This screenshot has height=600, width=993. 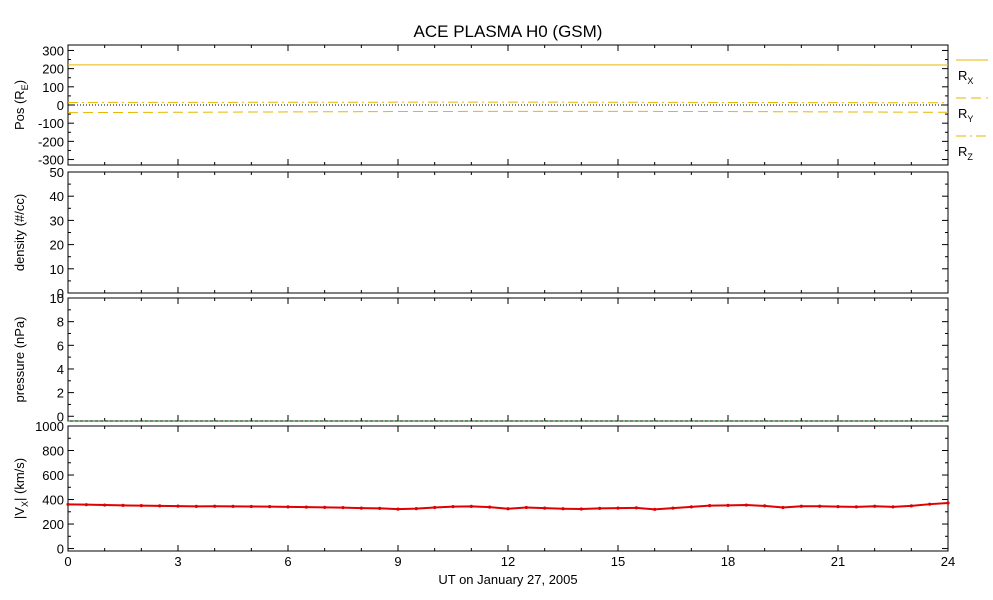 What do you see at coordinates (21, 105) in the screenshot?
I see `y-axis-label-position: Pos (RE)` at bounding box center [21, 105].